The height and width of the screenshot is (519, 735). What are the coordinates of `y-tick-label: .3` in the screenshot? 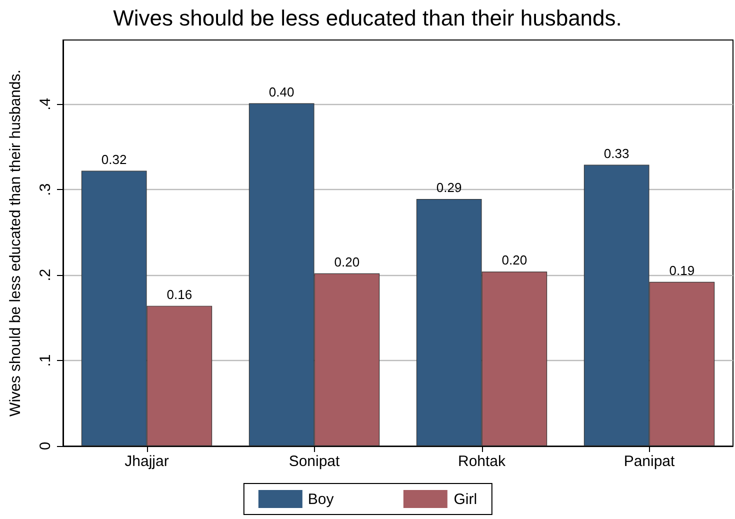 It's located at (45, 189).